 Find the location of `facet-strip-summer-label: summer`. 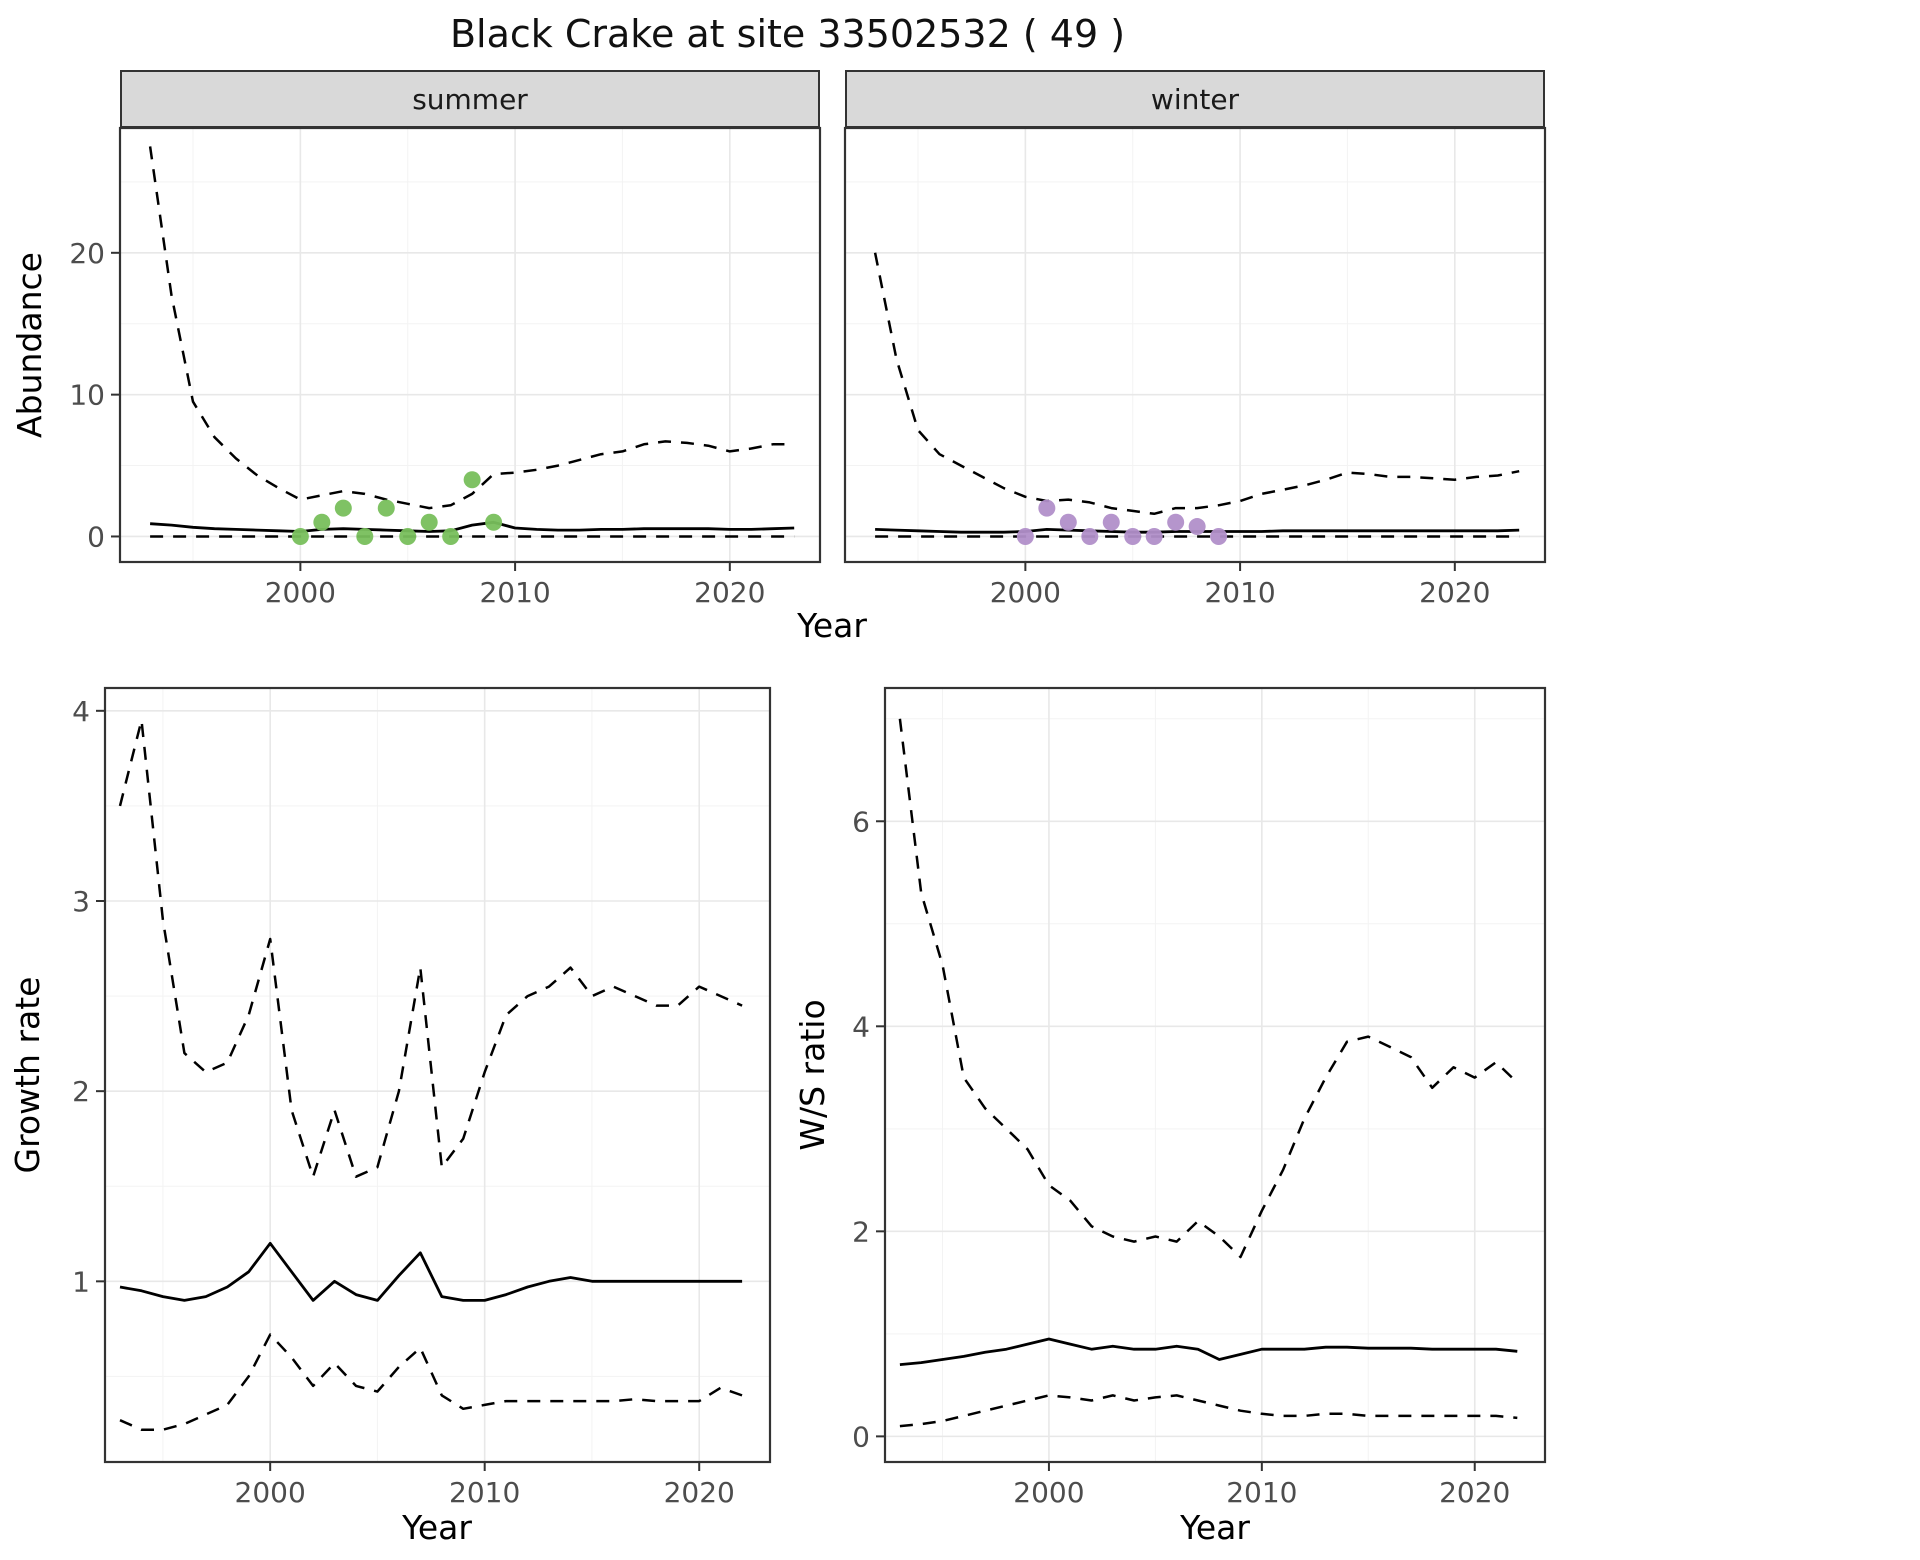

facet-strip-summer-label: summer is located at coordinates (470, 99).